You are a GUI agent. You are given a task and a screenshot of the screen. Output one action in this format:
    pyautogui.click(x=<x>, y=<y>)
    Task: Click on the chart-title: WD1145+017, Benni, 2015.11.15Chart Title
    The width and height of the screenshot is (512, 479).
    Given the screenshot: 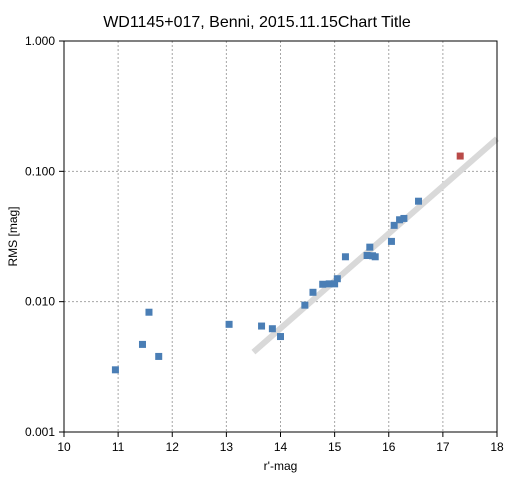 What is the action you would take?
    pyautogui.click(x=257, y=22)
    